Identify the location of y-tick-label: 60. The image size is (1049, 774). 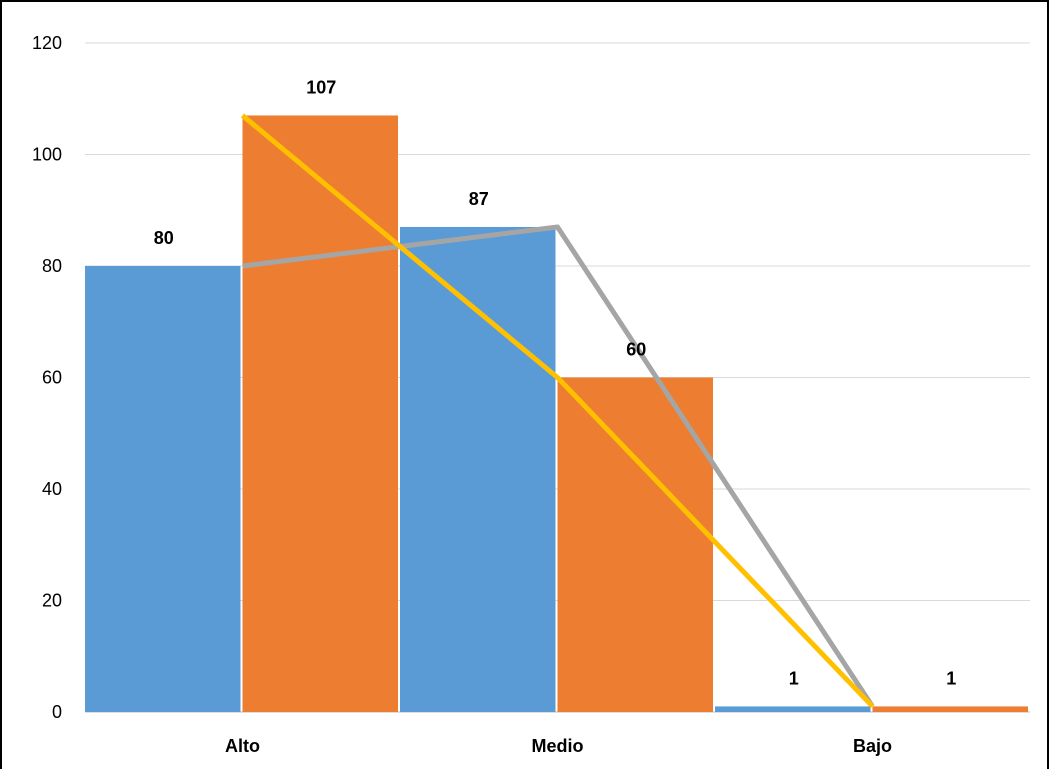
(52, 378).